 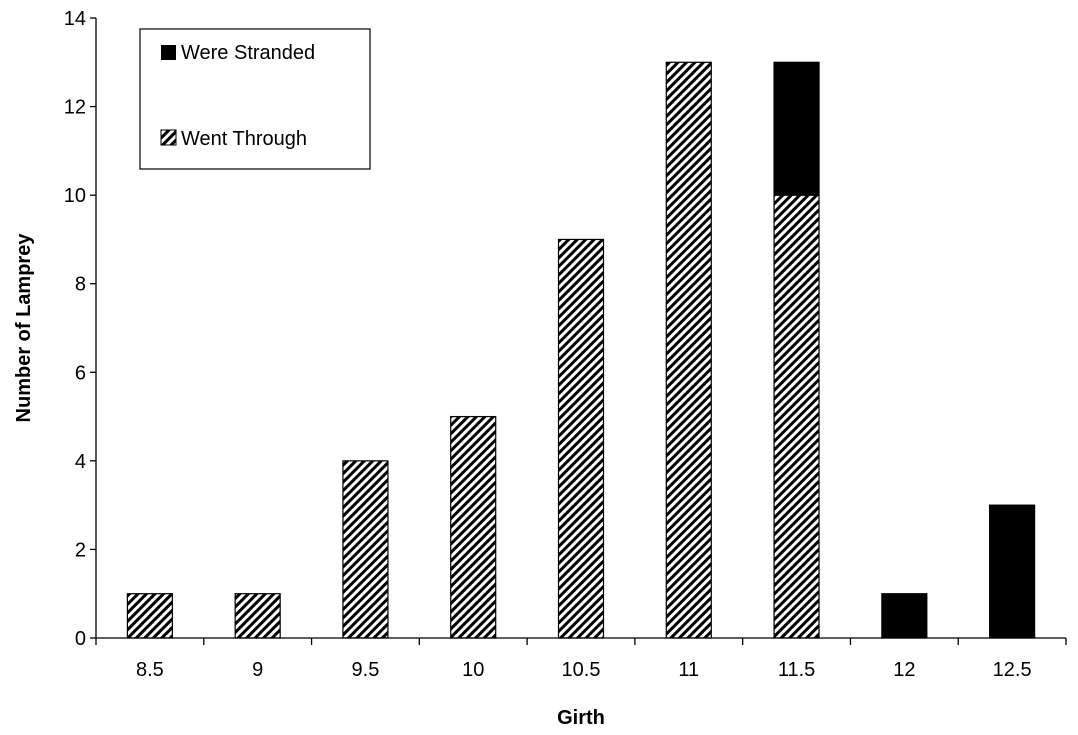 What do you see at coordinates (257, 670) in the screenshot?
I see `x-tick-label: 9` at bounding box center [257, 670].